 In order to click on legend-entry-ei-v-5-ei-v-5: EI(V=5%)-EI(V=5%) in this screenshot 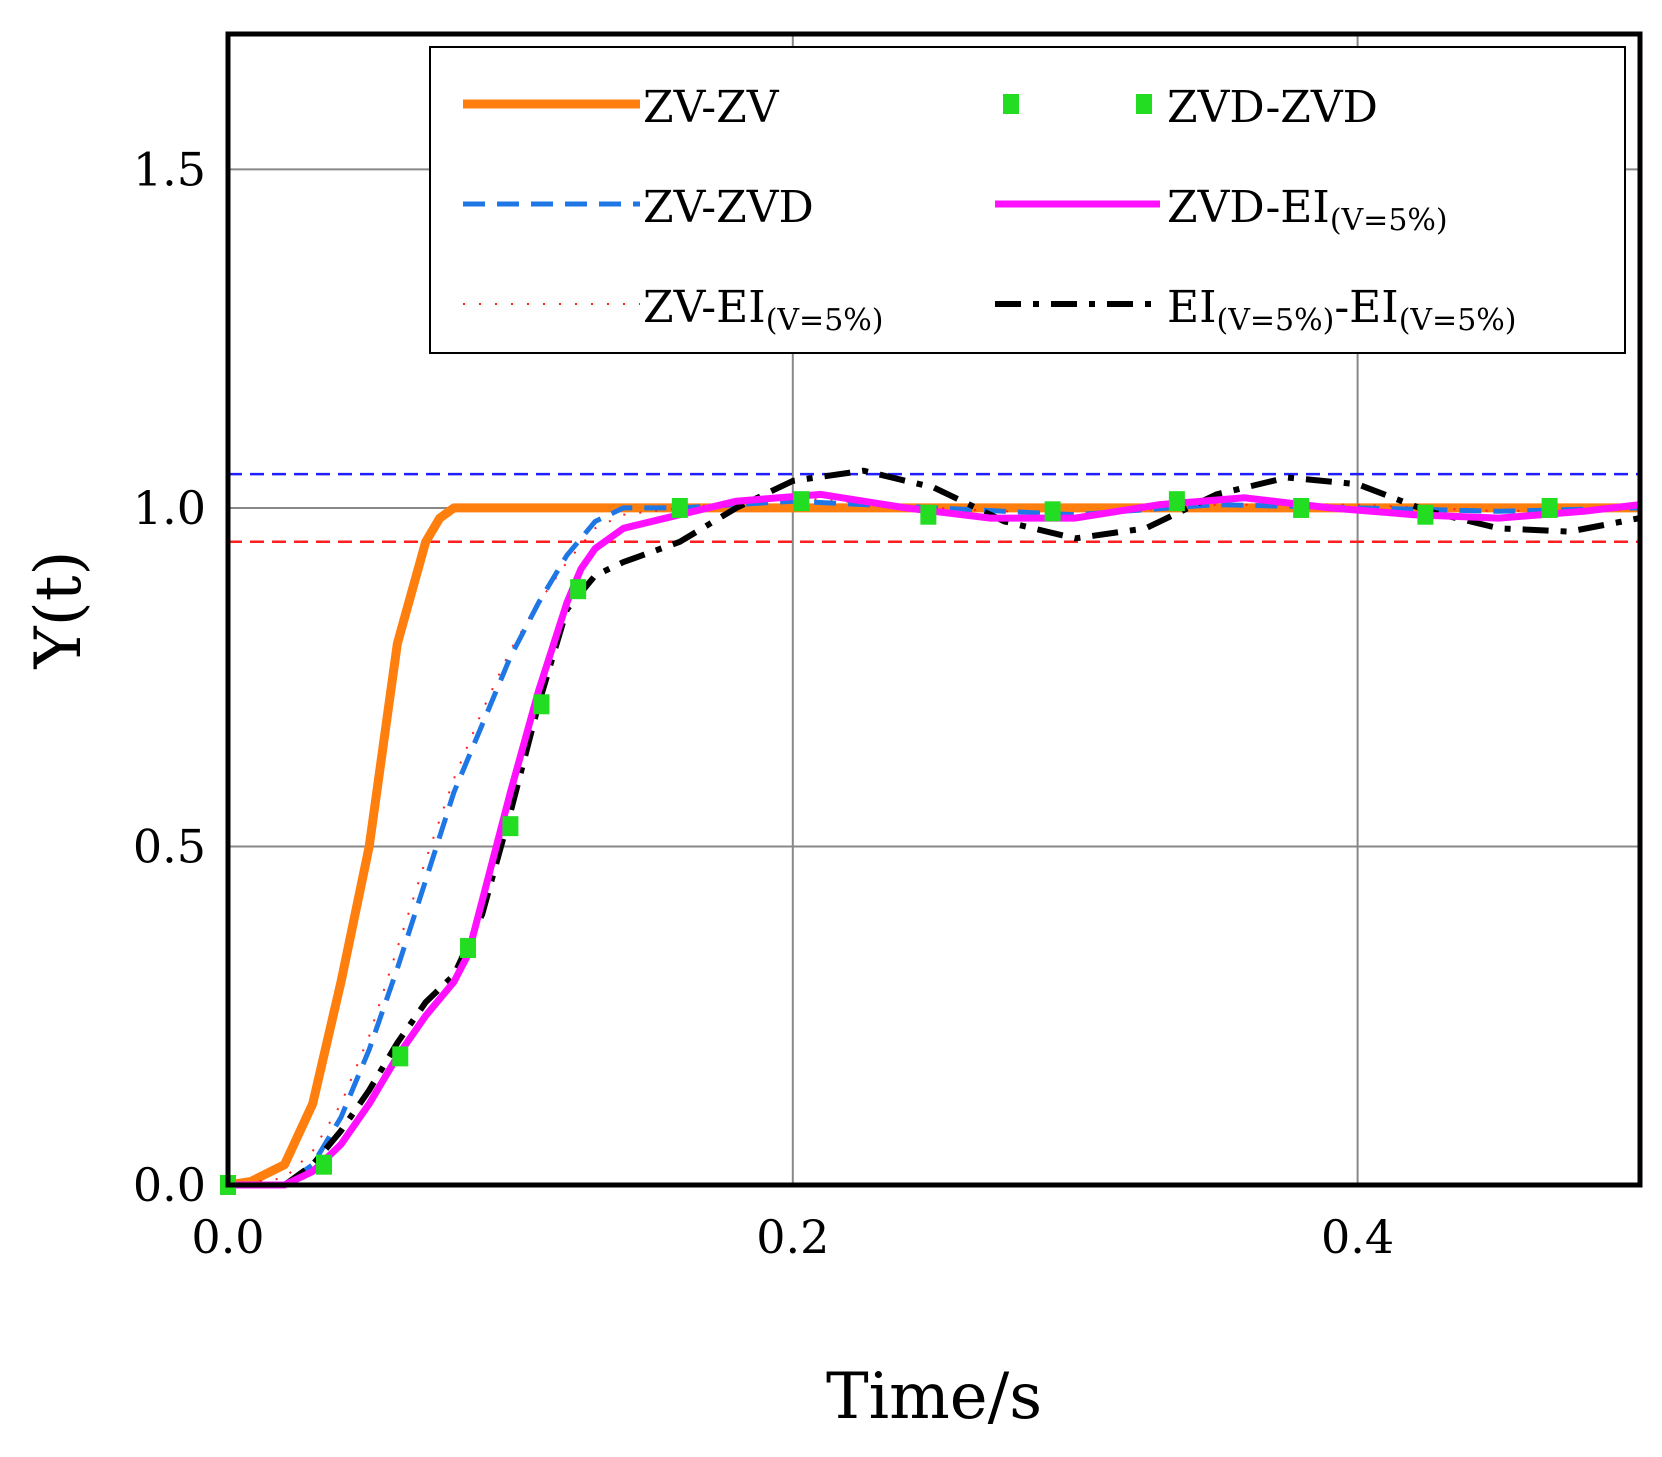, I will do `click(1256, 310)`.